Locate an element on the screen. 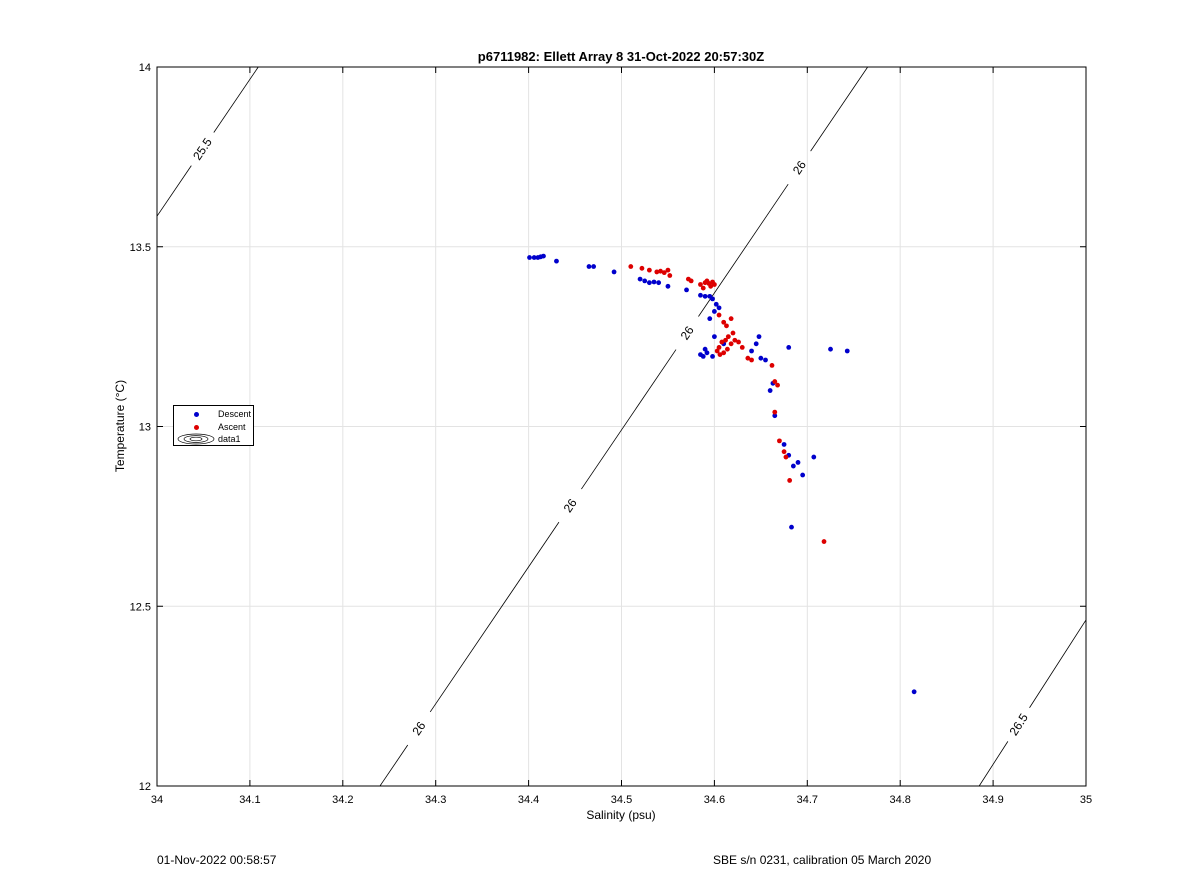  y-tick-label: 12.5 is located at coordinates (140, 607).